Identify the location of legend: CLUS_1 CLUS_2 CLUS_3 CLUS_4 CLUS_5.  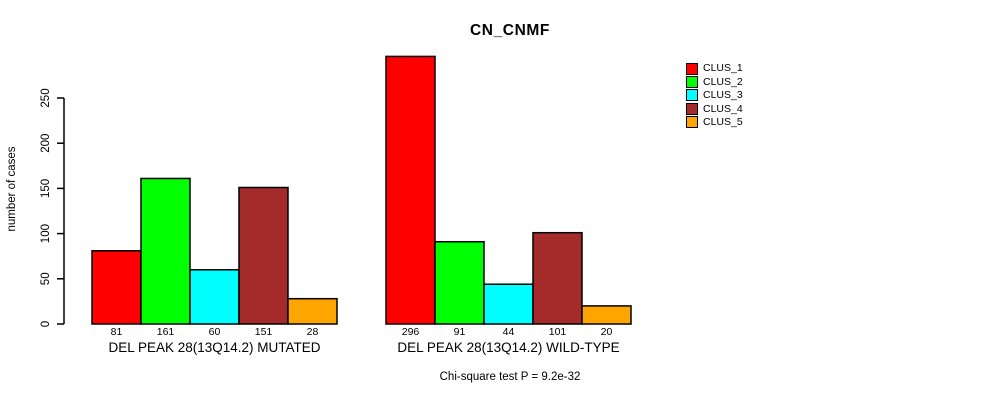
(714, 95).